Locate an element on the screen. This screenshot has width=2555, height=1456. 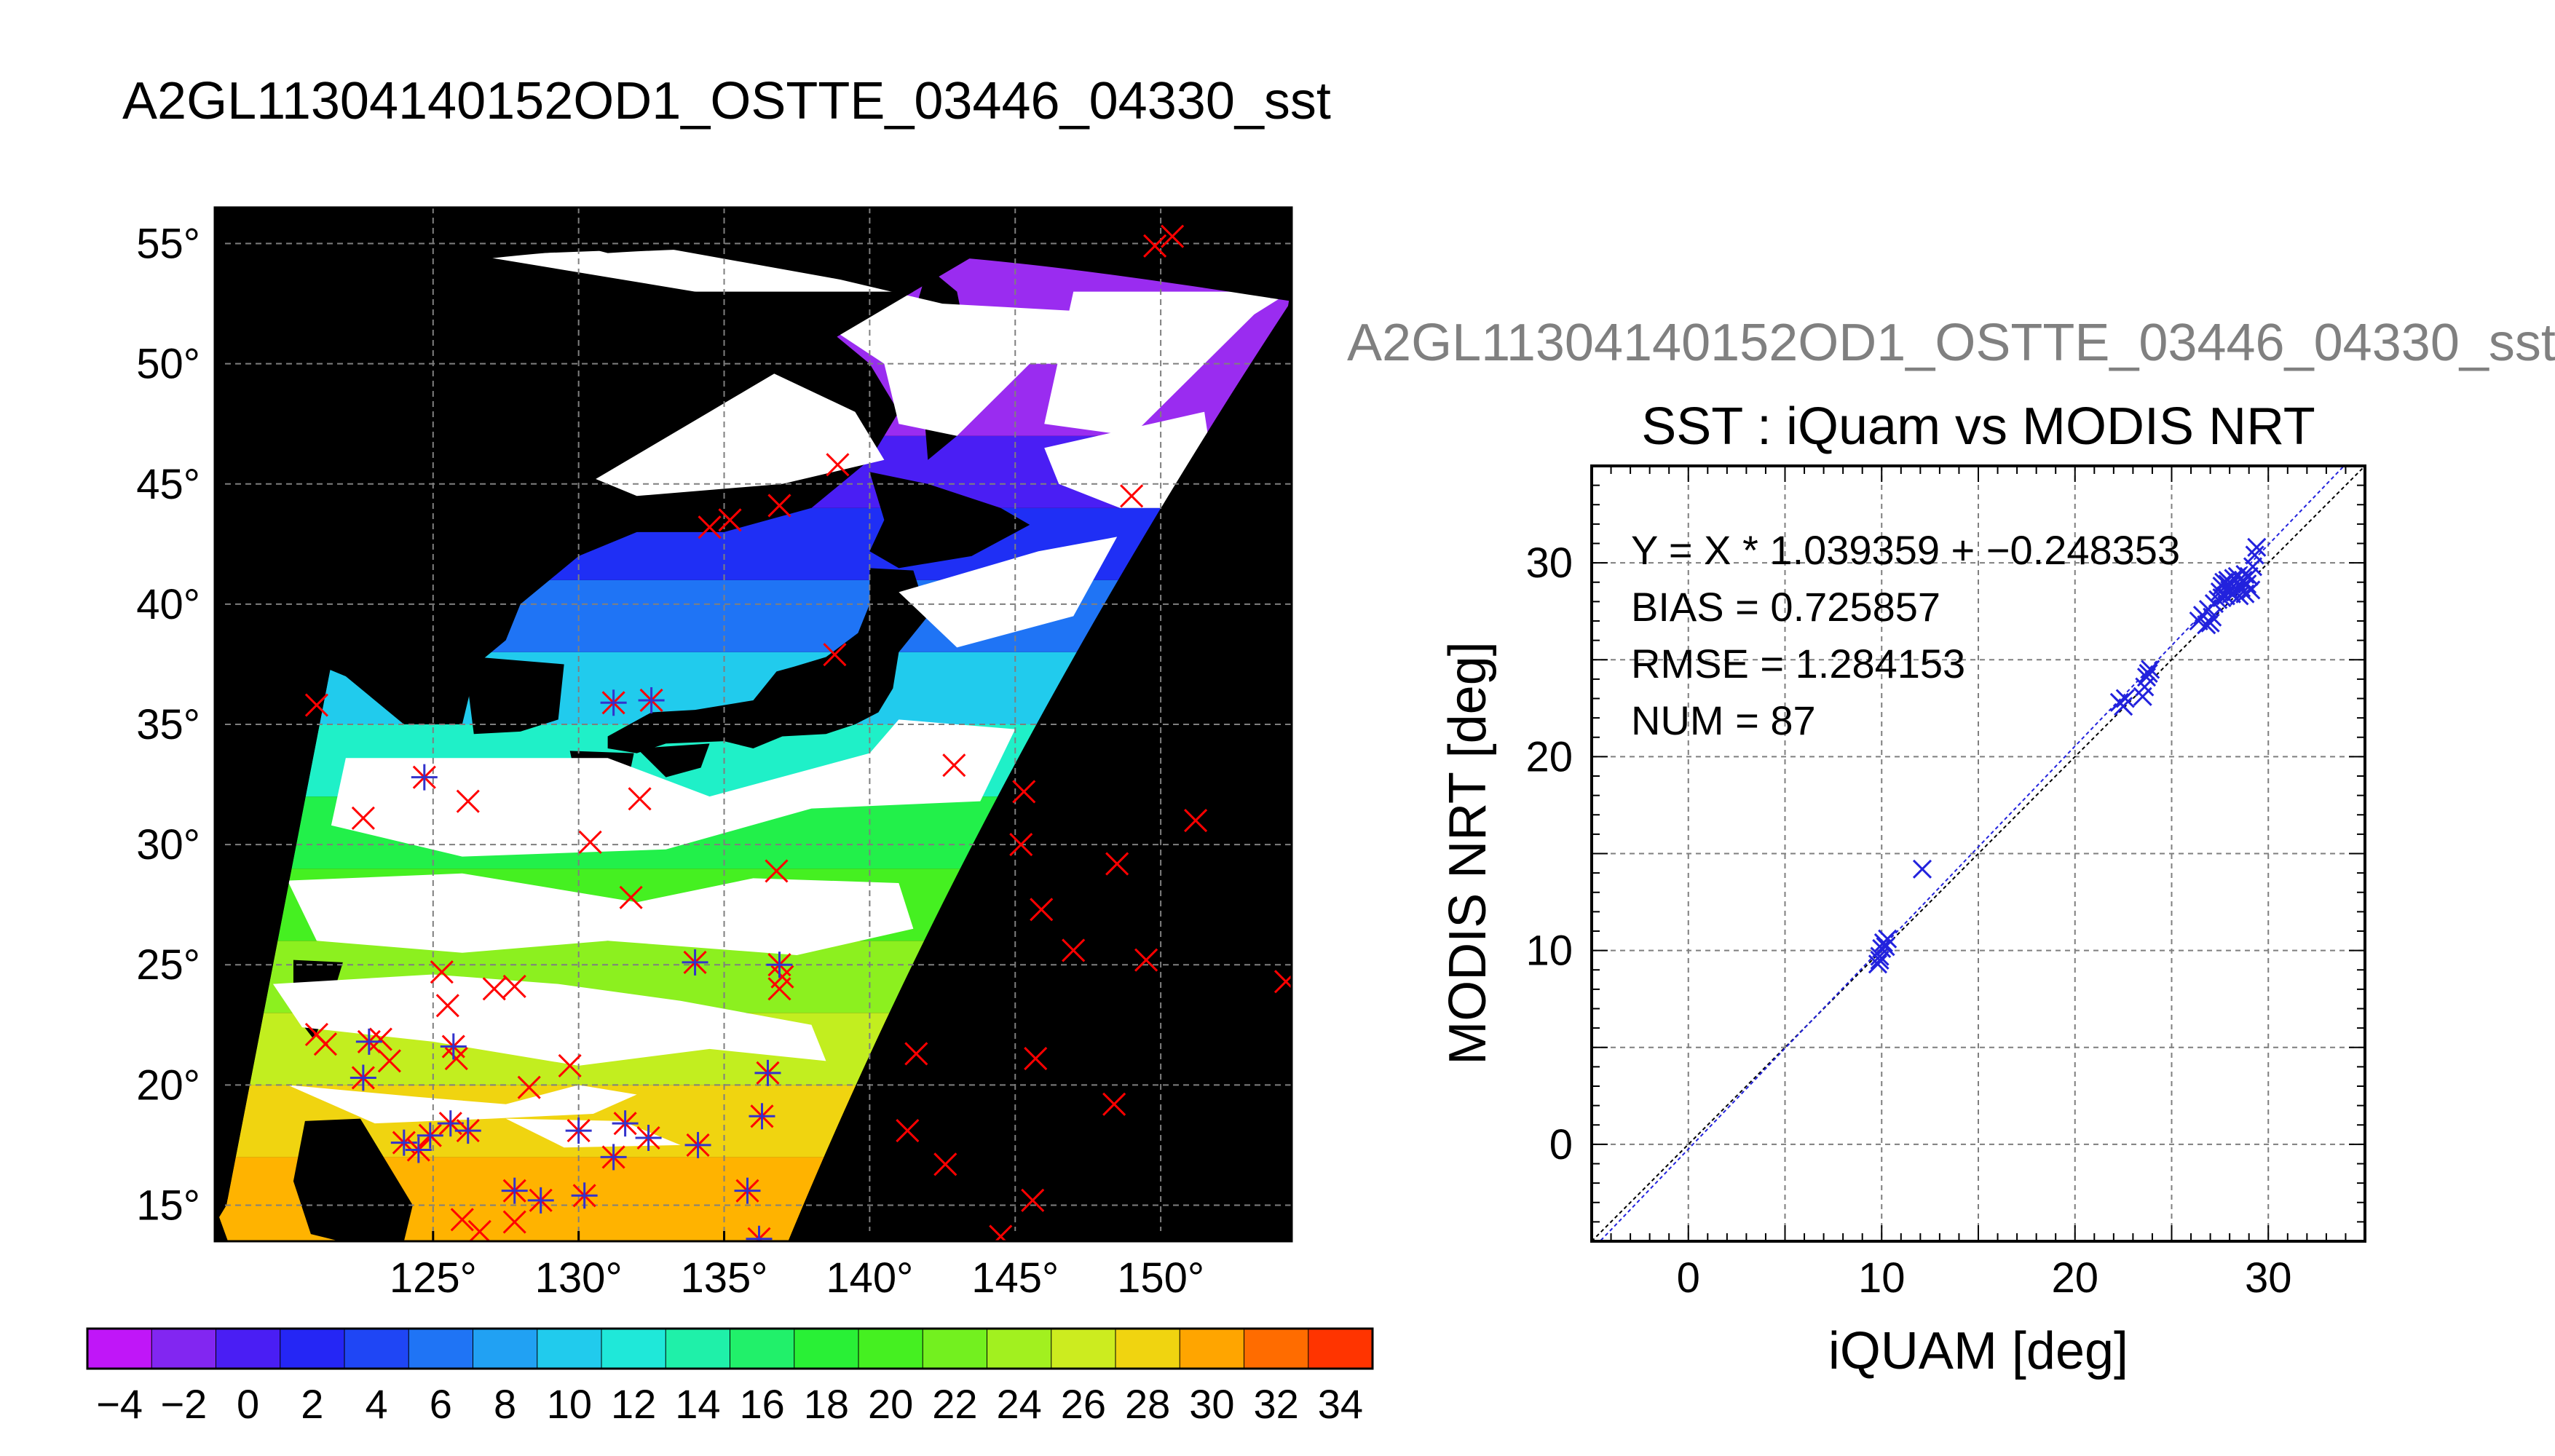
y-tick-label: 0 is located at coordinates (1561, 1144).